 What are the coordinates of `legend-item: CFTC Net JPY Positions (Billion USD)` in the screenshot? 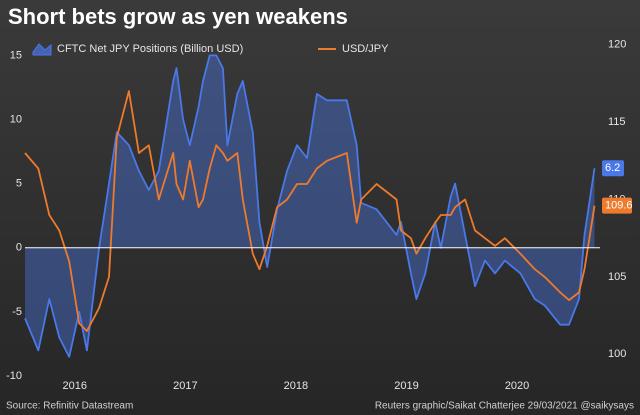 It's located at (137, 49).